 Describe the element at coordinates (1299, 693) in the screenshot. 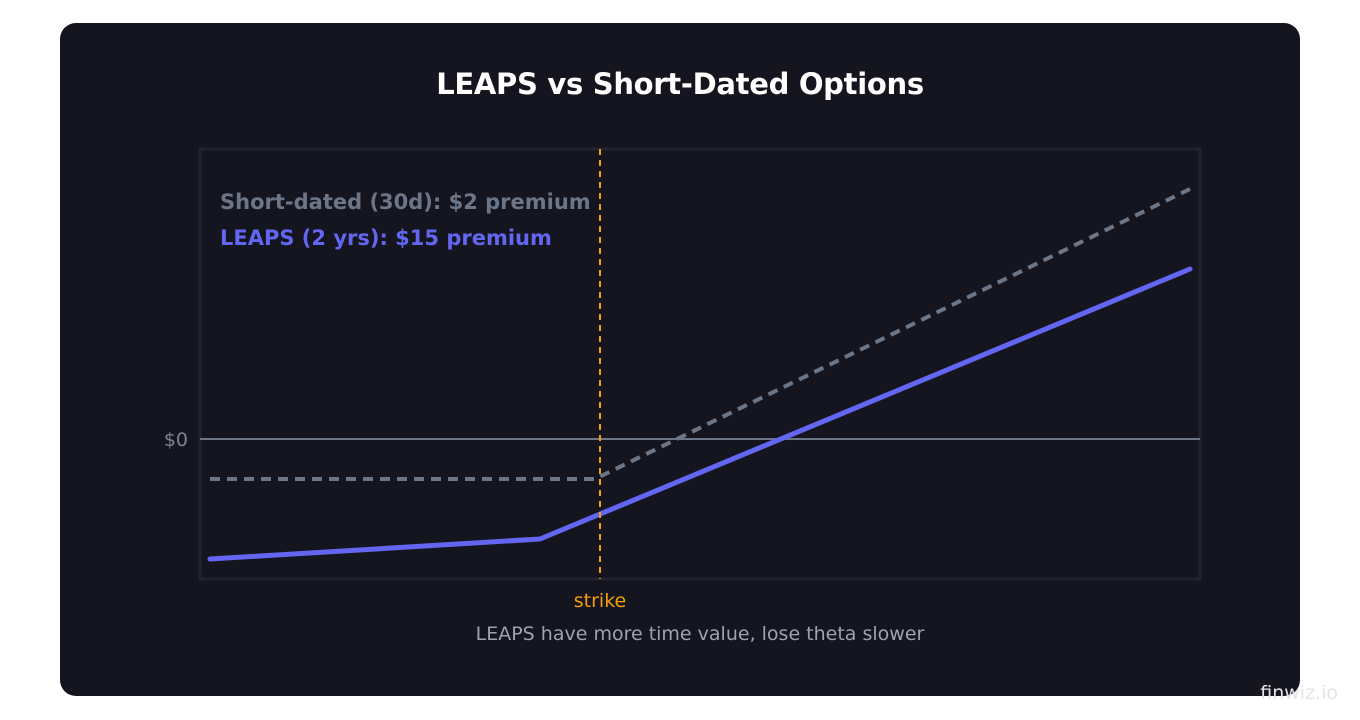

I see `watermark: finwiz.io` at that location.